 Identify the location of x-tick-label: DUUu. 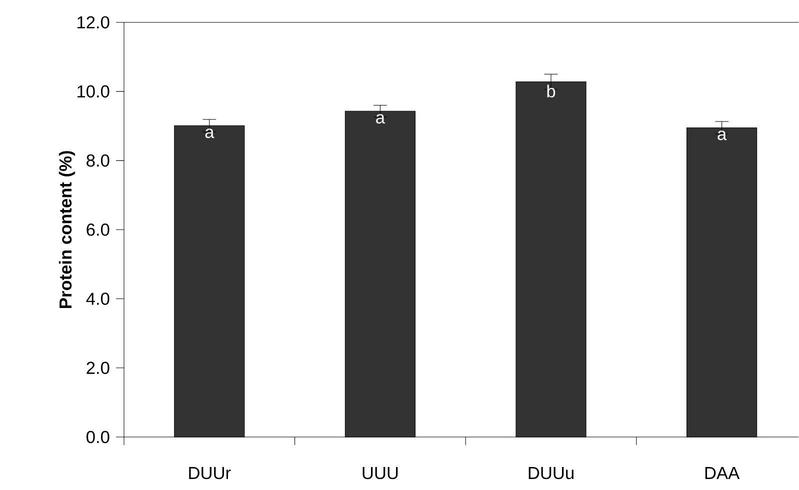
(551, 473).